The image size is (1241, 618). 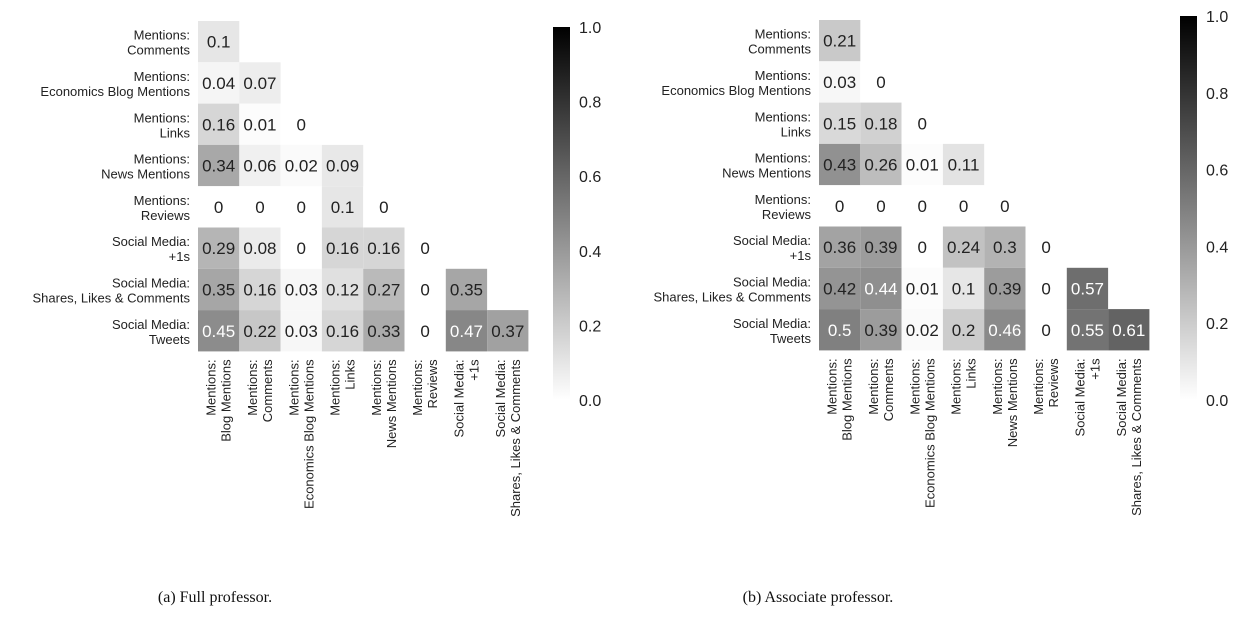 I want to click on cell-value-label: 0.29, so click(x=218, y=248).